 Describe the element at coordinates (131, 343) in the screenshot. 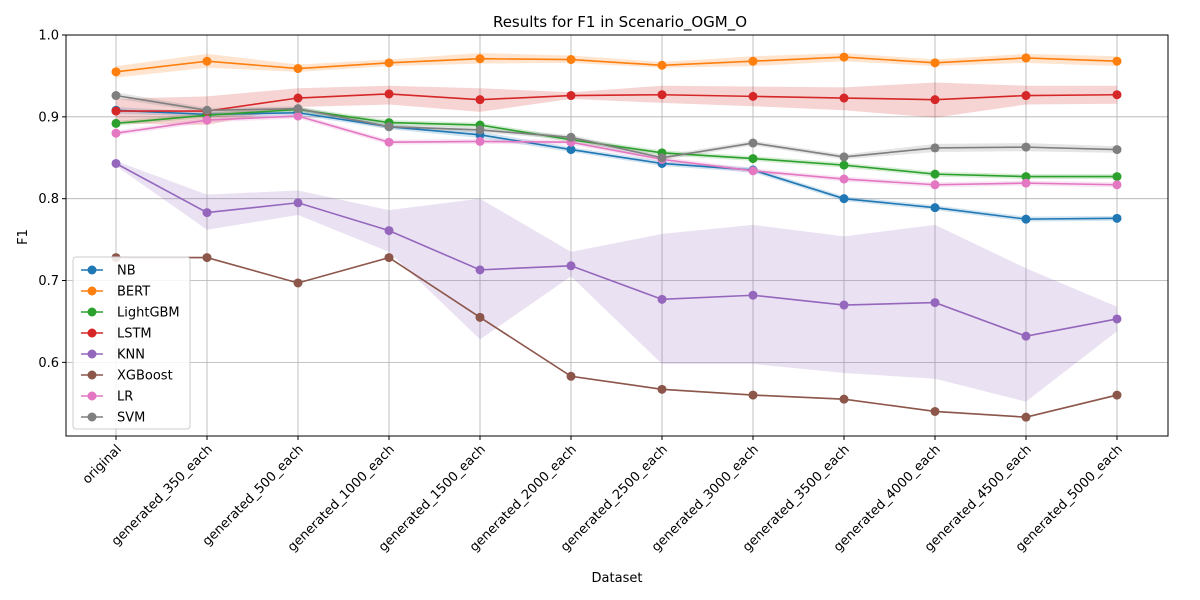

I see `legend: NB BERT LightGBM LSTM KNN XGBoost LR SVM` at that location.